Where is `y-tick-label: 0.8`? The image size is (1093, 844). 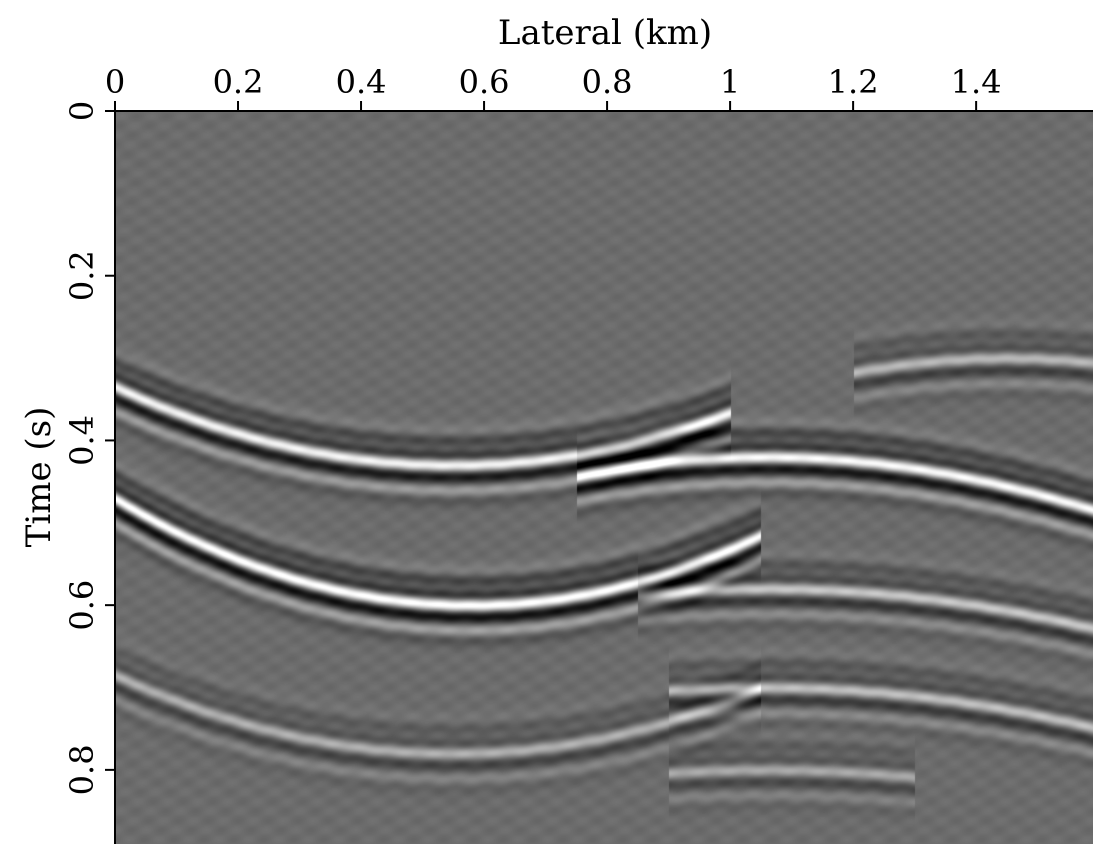 y-tick-label: 0.8 is located at coordinates (82, 769).